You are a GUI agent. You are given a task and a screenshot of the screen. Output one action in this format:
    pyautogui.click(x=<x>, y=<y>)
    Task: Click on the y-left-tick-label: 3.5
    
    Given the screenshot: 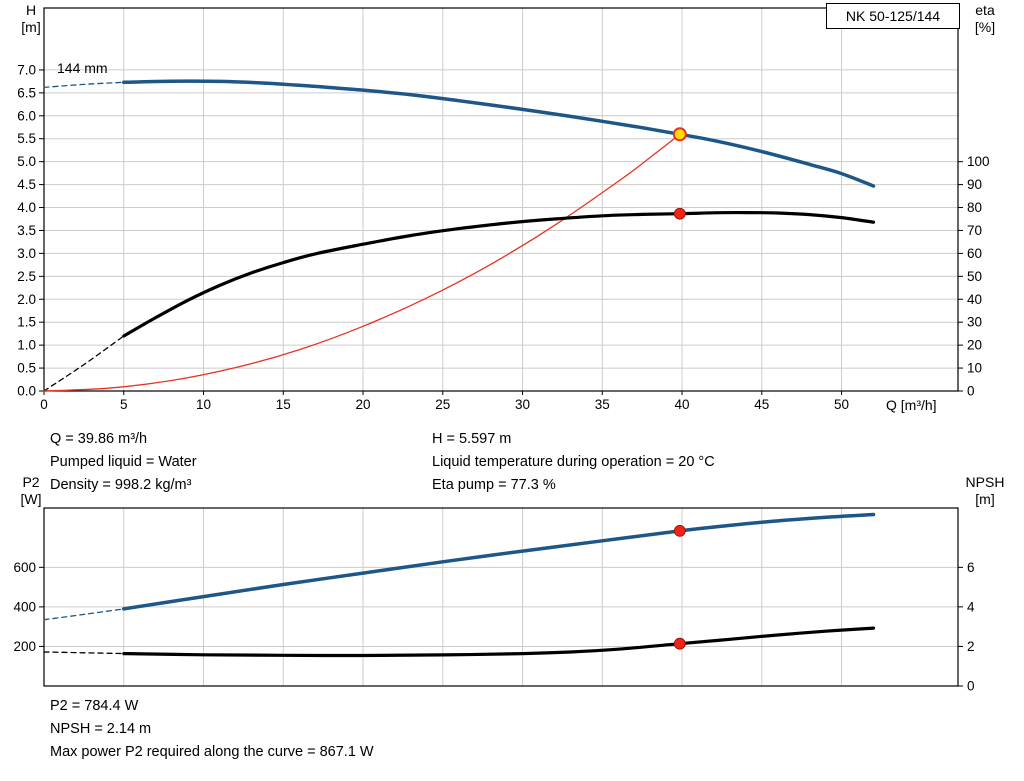 What is the action you would take?
    pyautogui.click(x=26, y=230)
    